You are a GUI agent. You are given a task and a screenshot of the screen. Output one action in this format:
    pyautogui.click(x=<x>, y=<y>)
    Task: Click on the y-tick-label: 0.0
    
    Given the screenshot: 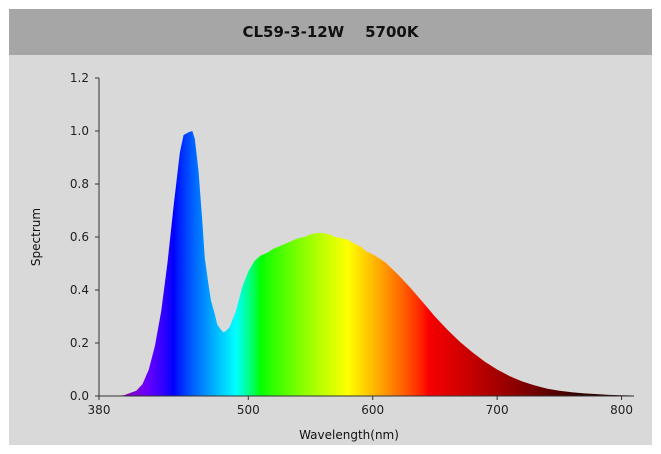 What is the action you would take?
    pyautogui.click(x=79, y=396)
    